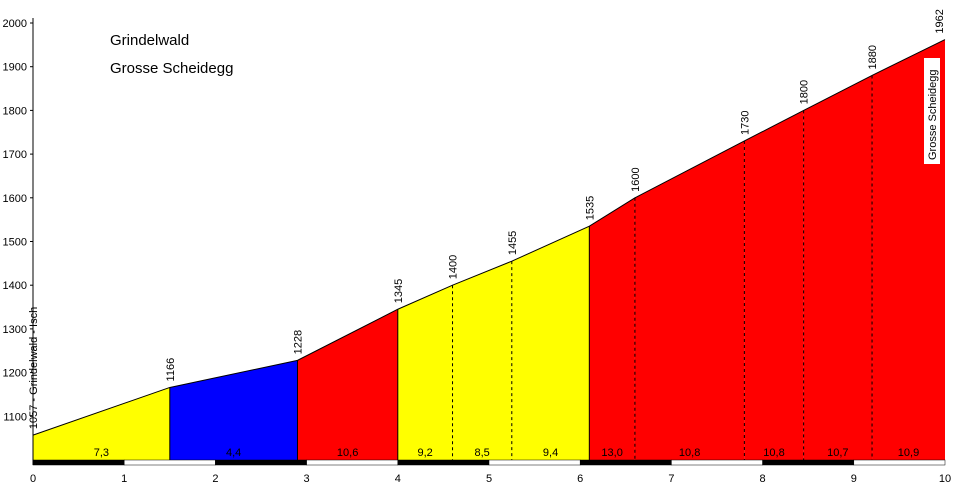  I want to click on elevation-label: 1057 - Grindelwald - Isch, so click(34, 368).